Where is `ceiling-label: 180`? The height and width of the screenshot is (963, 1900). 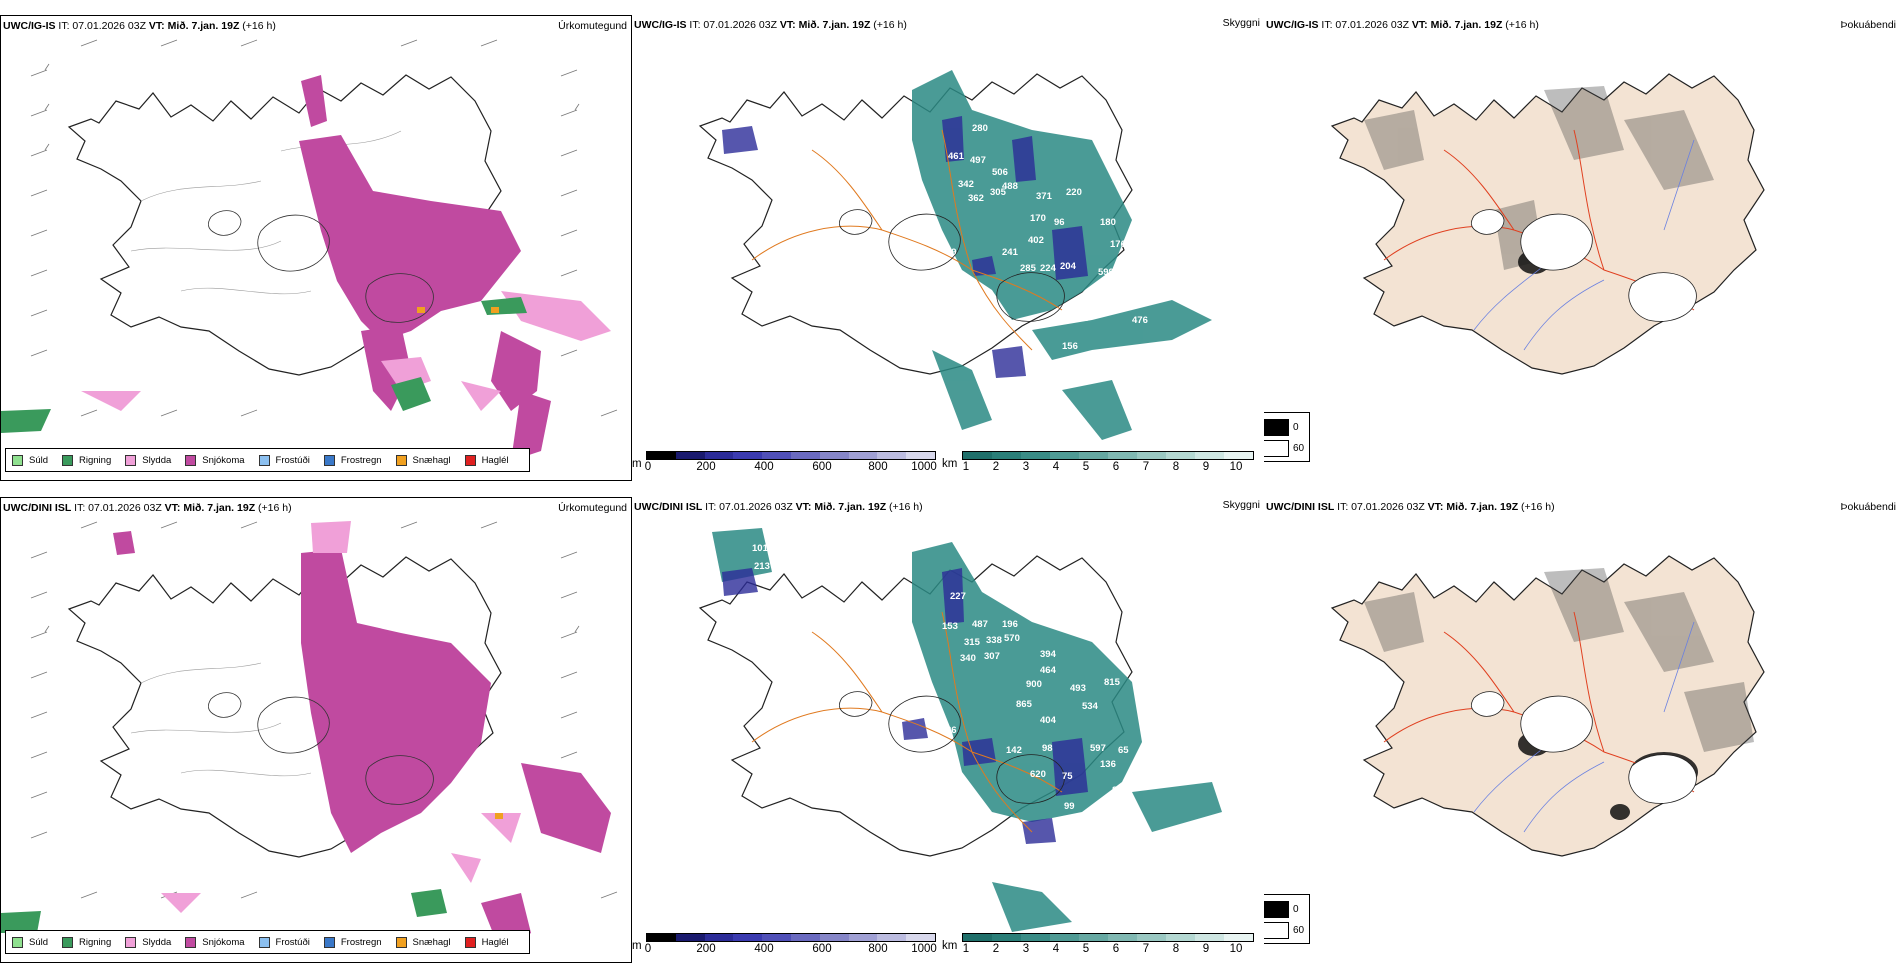
ceiling-label: 180 is located at coordinates (1108, 222).